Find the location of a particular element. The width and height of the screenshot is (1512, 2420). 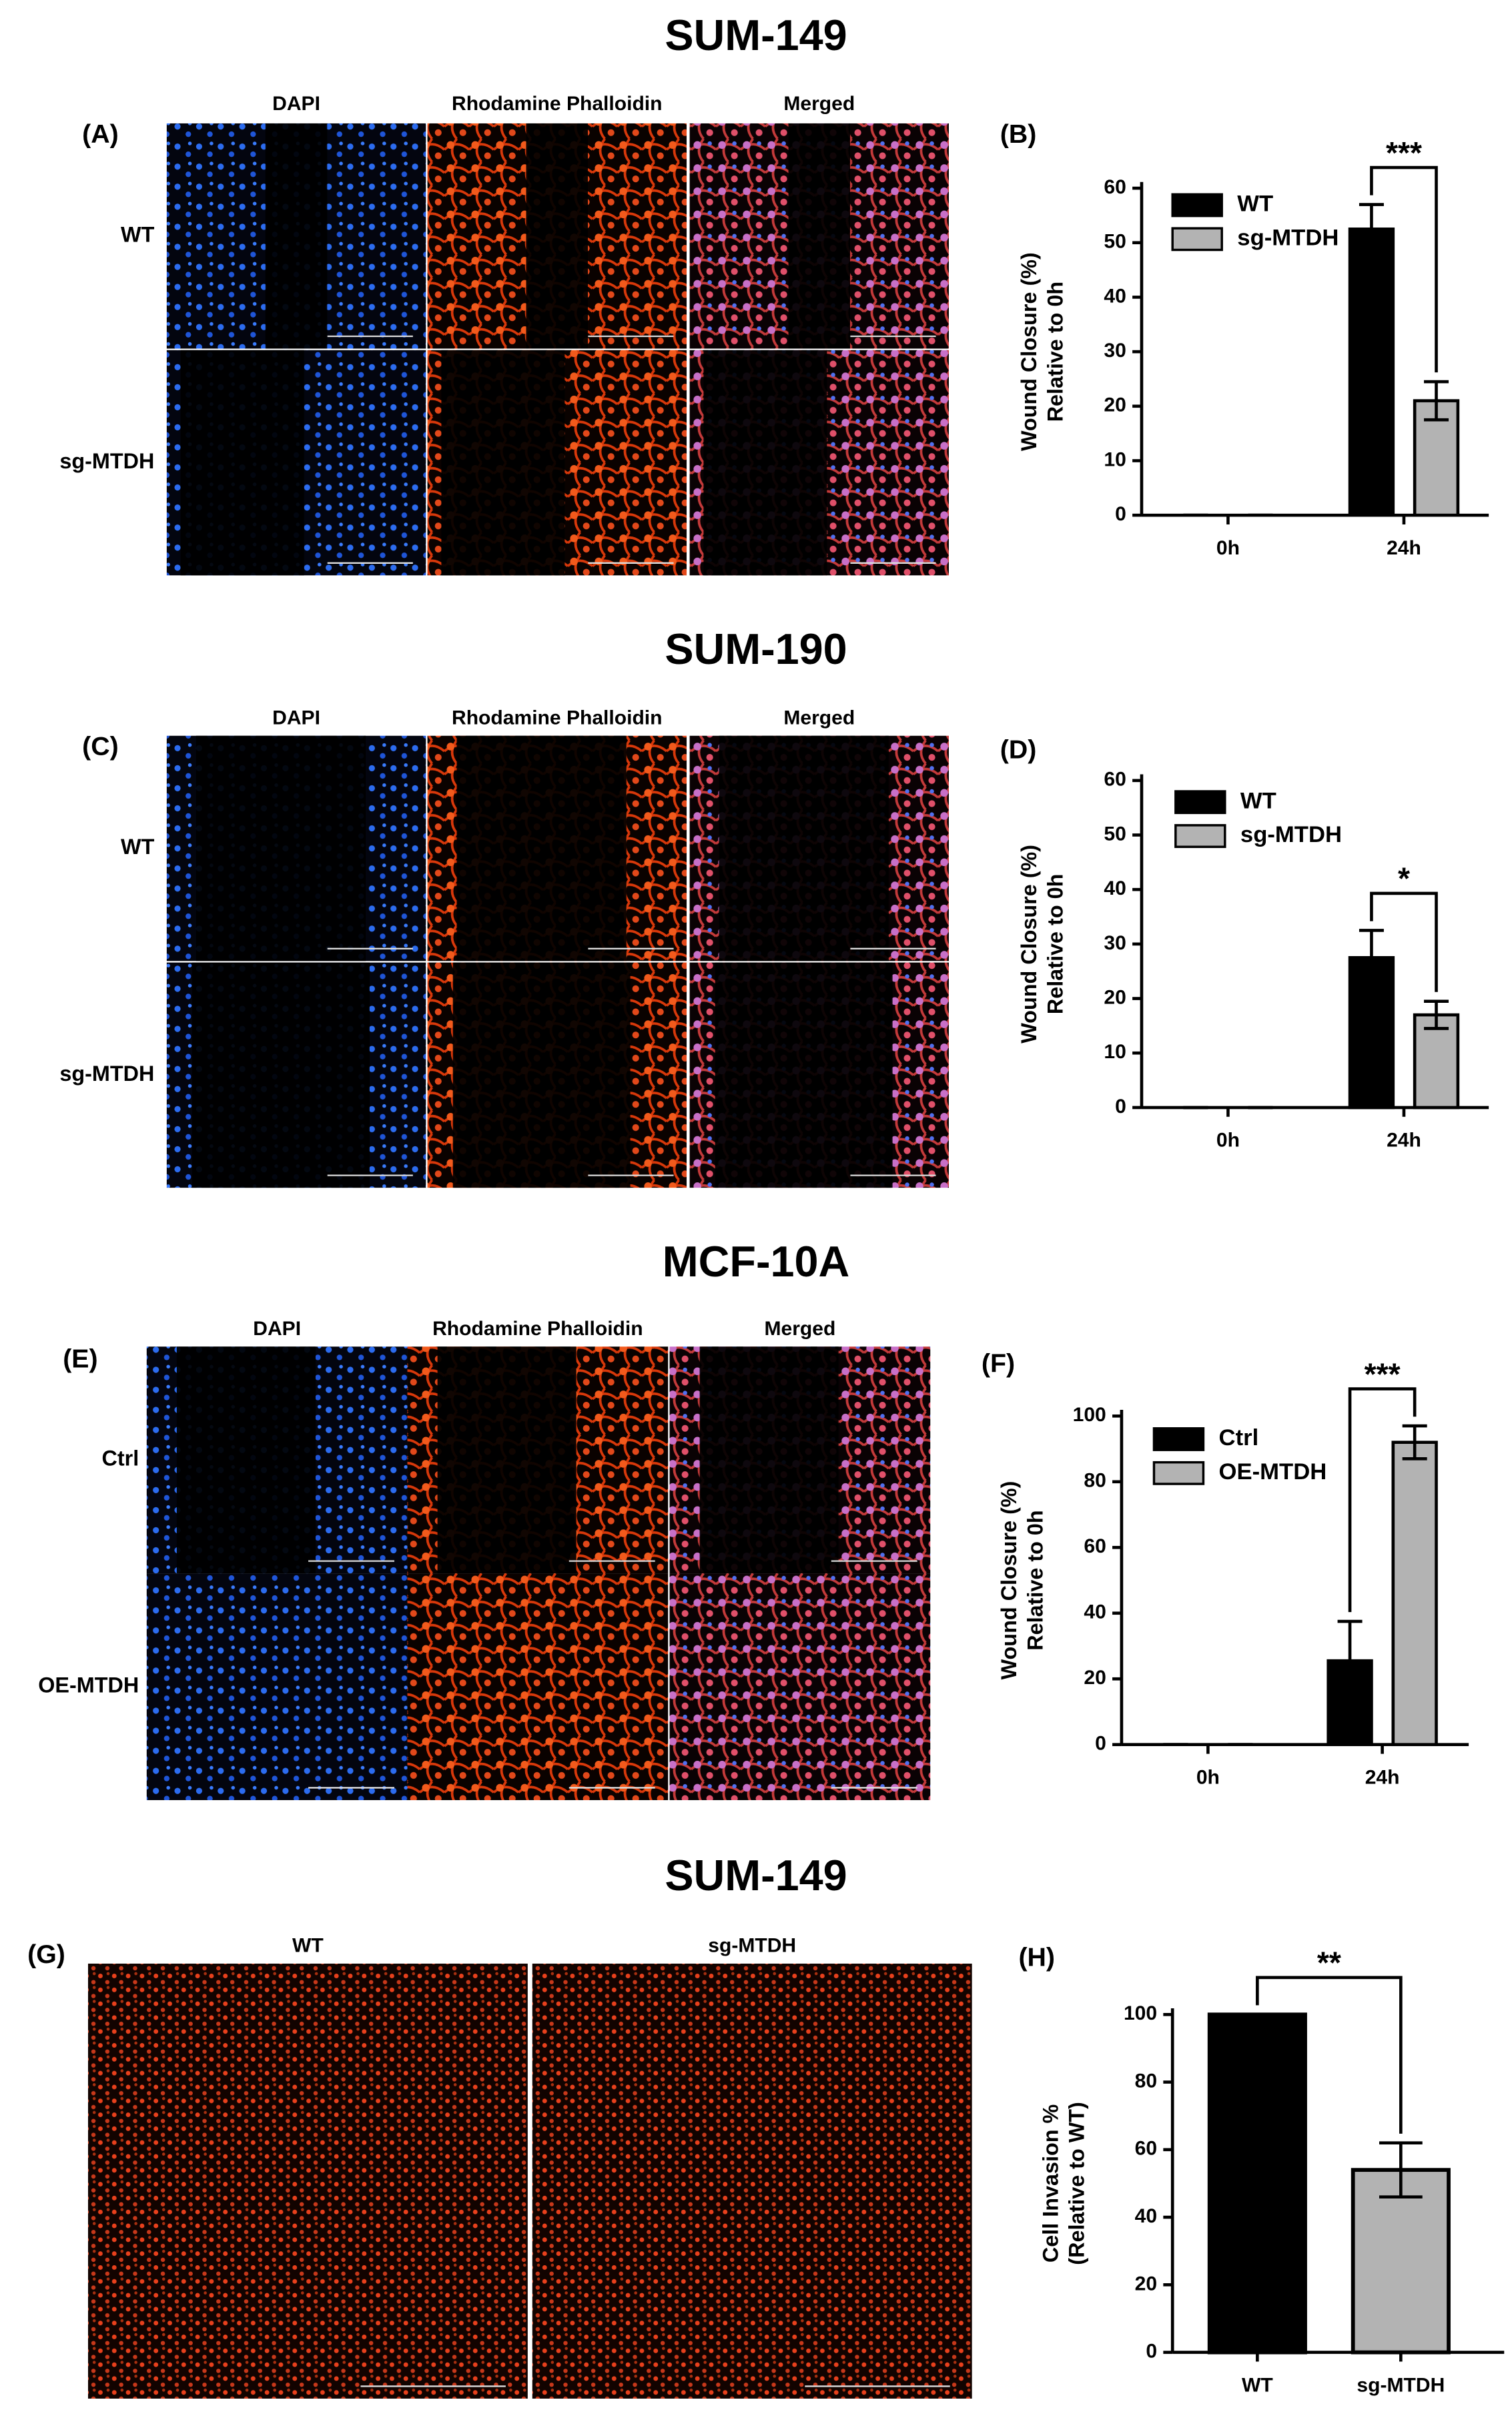

significance-label: ** is located at coordinates (1329, 1963).